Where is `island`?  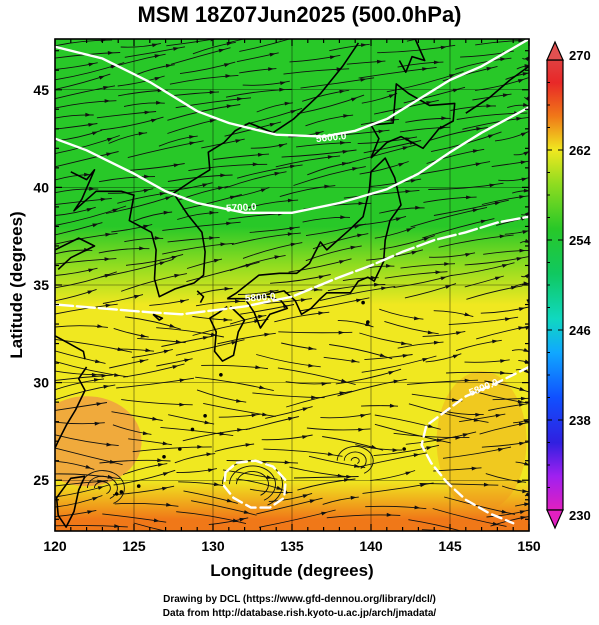 island is located at coordinates (138, 486).